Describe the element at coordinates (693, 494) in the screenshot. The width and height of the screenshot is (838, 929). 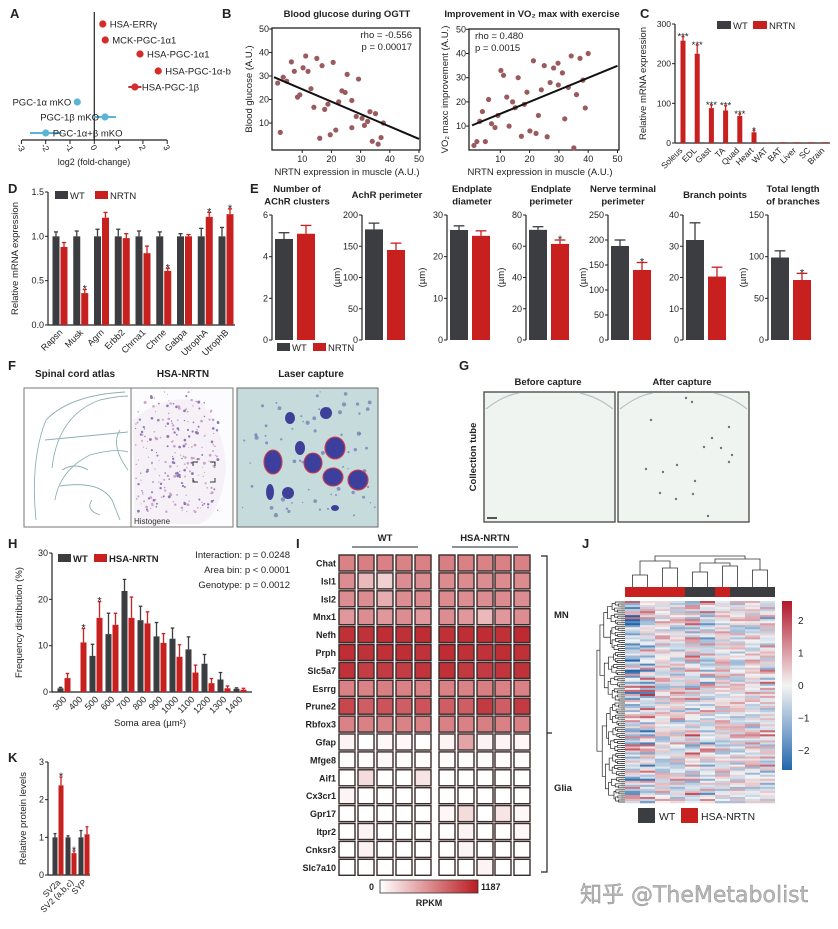
I see `captured-cell-dot` at that location.